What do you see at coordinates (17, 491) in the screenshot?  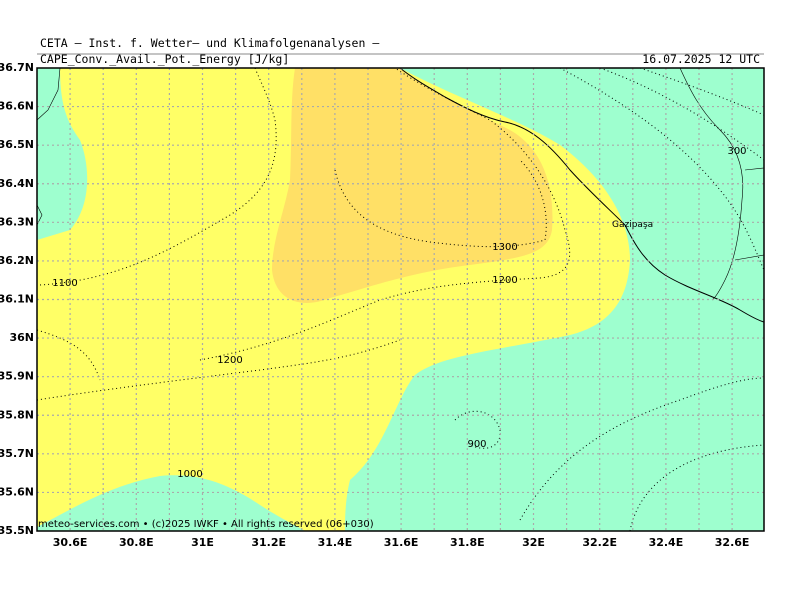 I see `lat-label: 35.6N` at bounding box center [17, 491].